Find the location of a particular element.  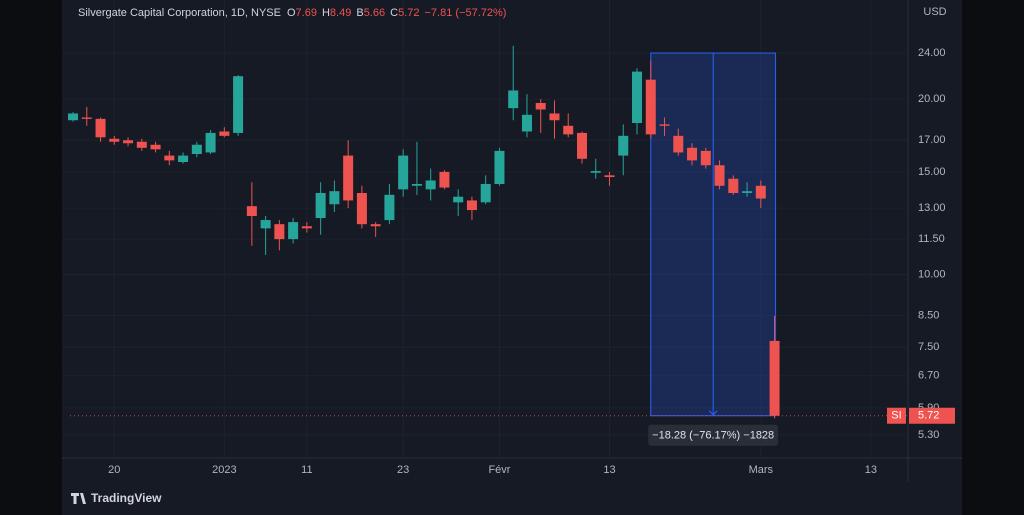

x-tick-label: 11 is located at coordinates (306, 470).